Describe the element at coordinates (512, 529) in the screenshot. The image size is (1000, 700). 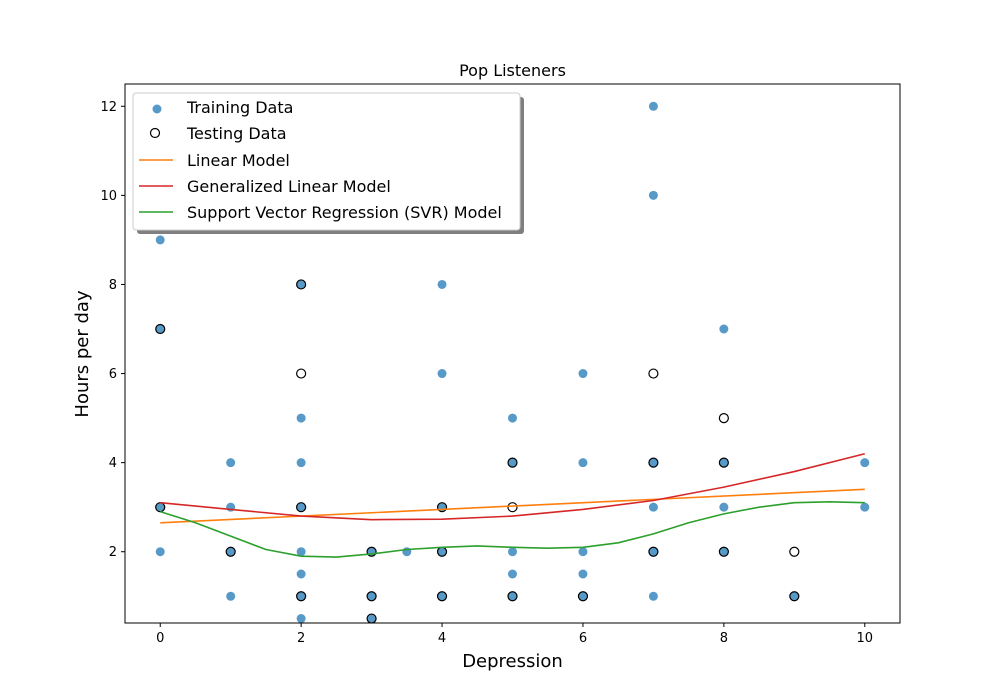
I see `svr-line` at that location.